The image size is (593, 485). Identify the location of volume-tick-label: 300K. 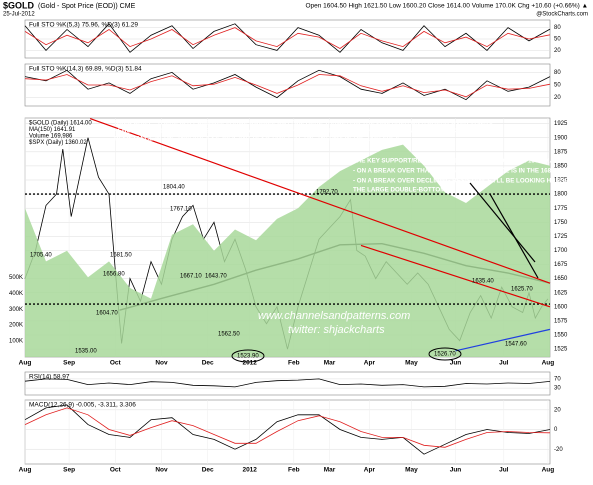
(16, 310).